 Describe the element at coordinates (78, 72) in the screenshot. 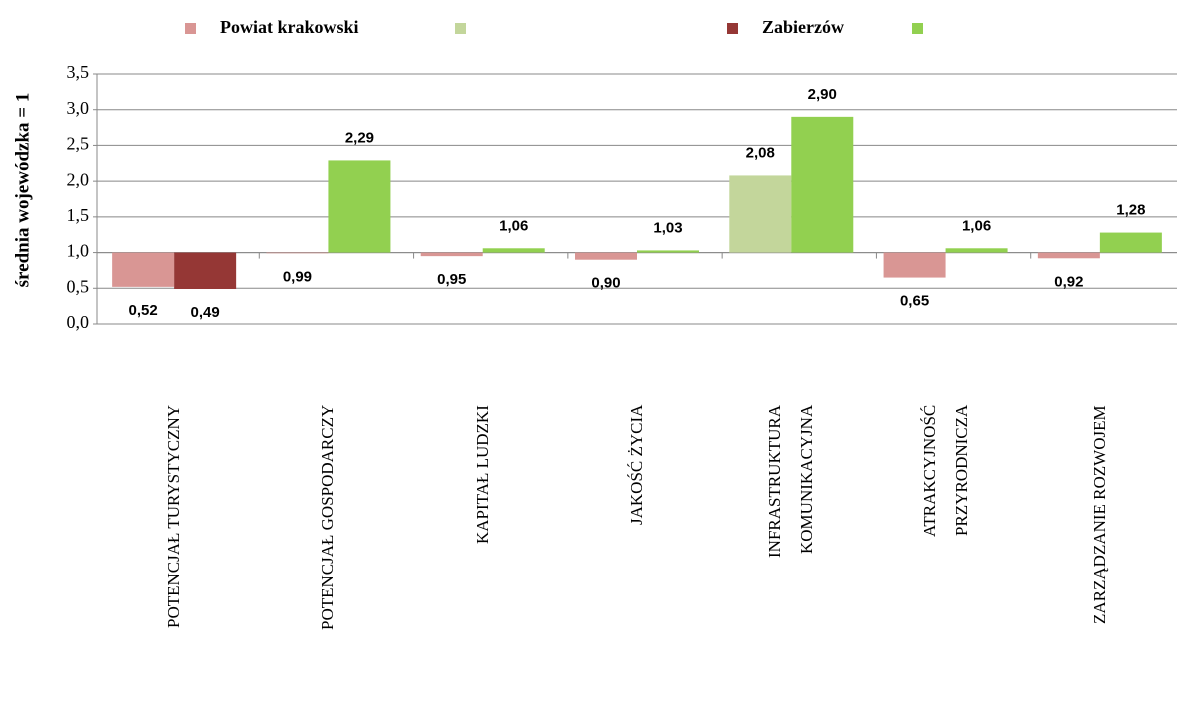

I see `y-tick-label: 3,5` at that location.